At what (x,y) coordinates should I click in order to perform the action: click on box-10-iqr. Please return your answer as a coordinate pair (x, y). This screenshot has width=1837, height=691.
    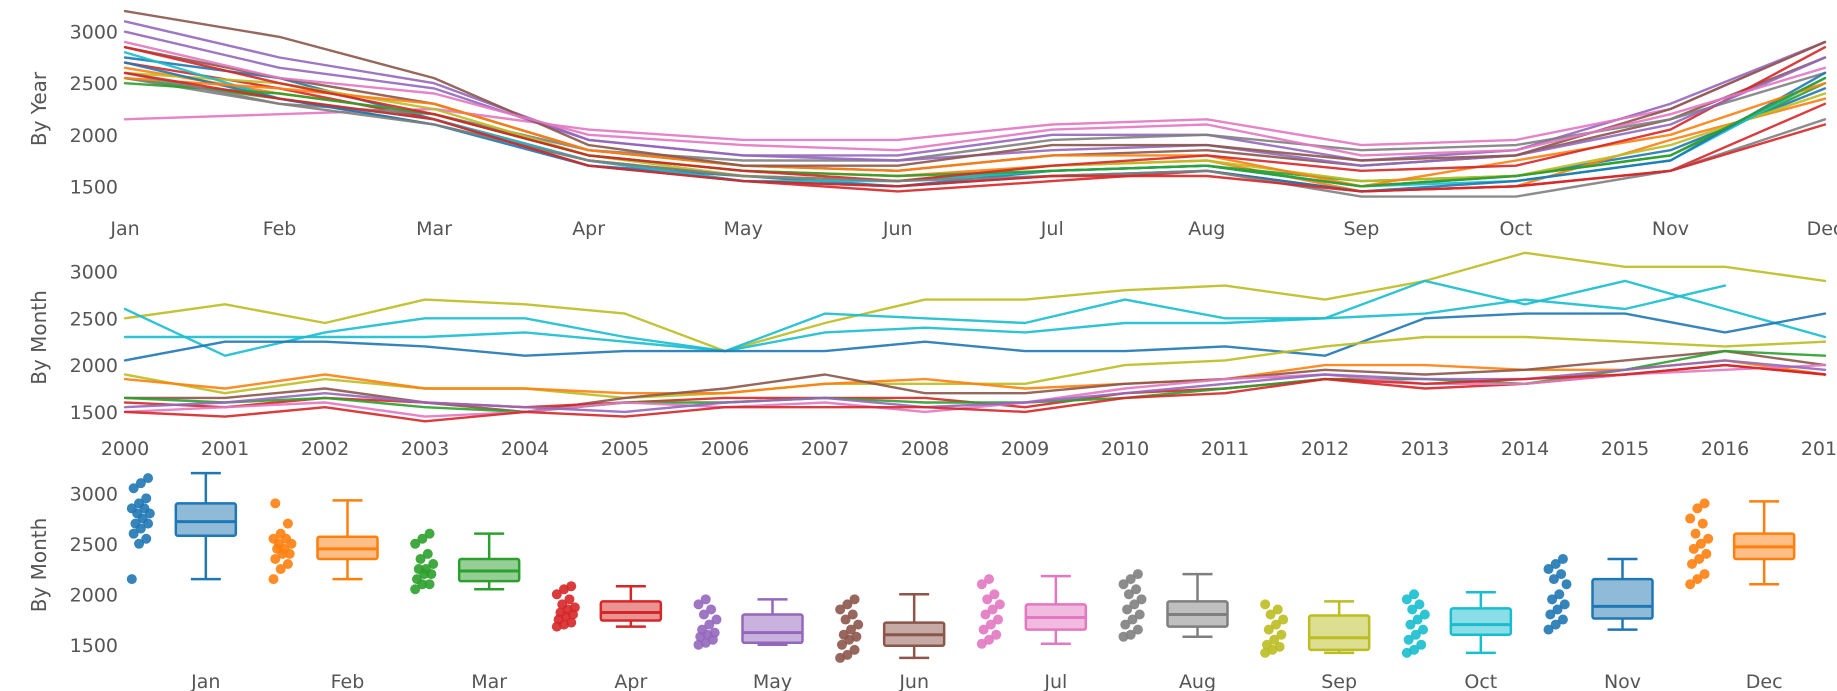
    Looking at the image, I should click on (1622, 598).